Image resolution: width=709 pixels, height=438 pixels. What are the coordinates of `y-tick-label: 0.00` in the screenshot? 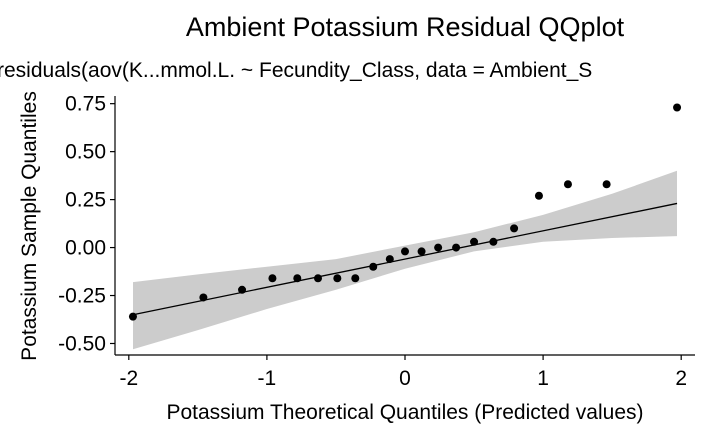 It's located at (85, 248).